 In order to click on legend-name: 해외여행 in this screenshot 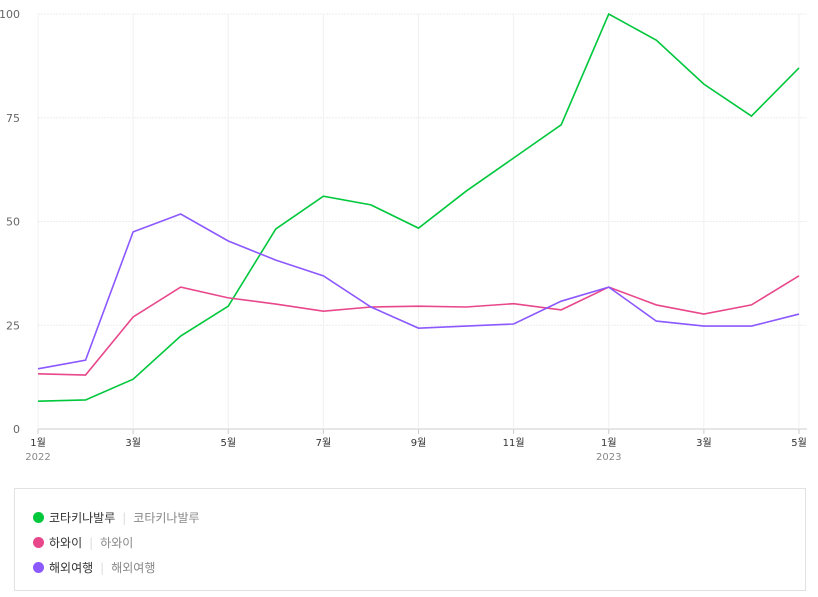, I will do `click(71, 568)`.